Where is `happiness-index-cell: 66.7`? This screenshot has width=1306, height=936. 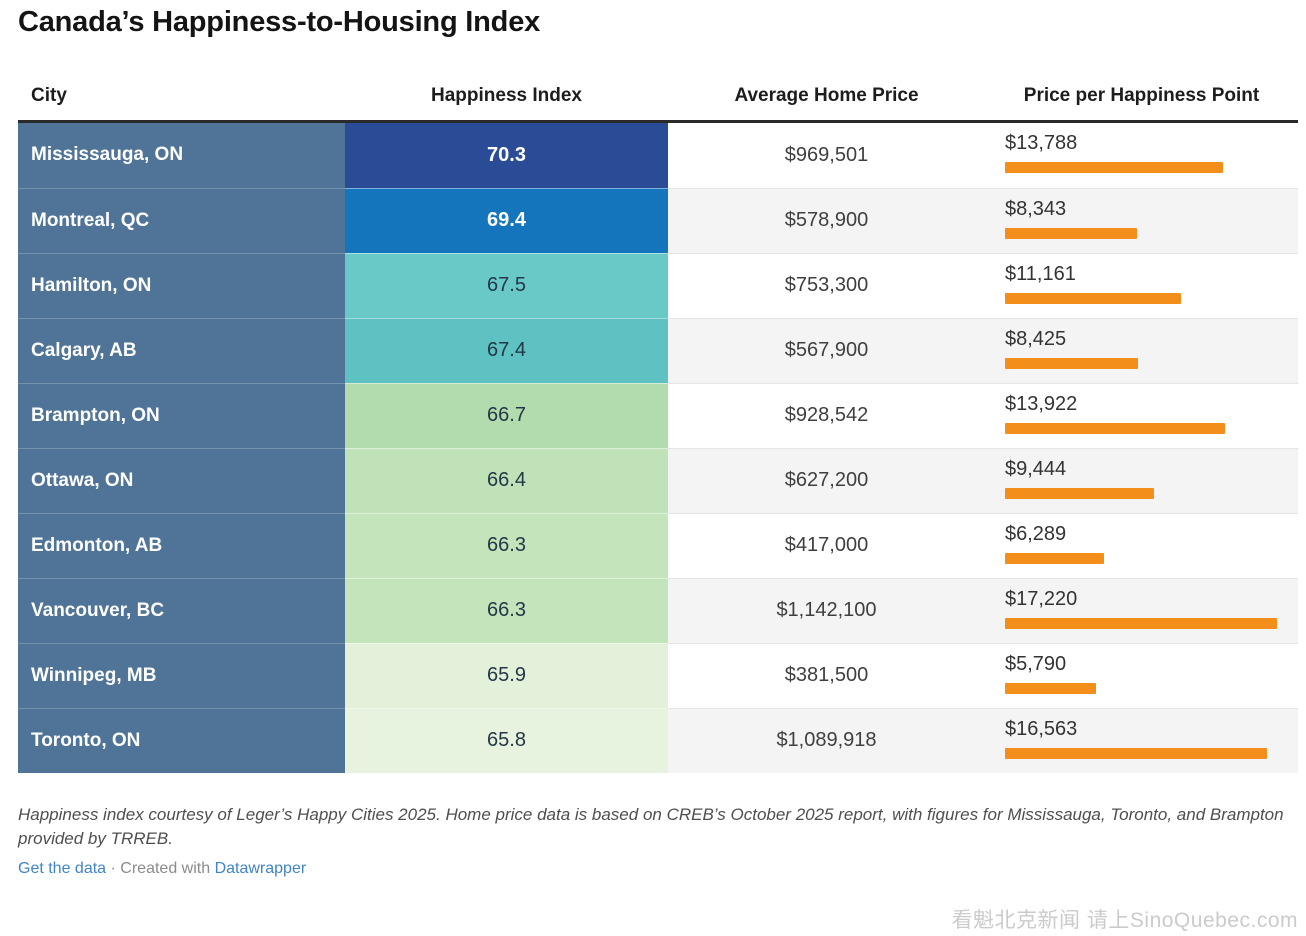
happiness-index-cell: 66.7 is located at coordinates (506, 415).